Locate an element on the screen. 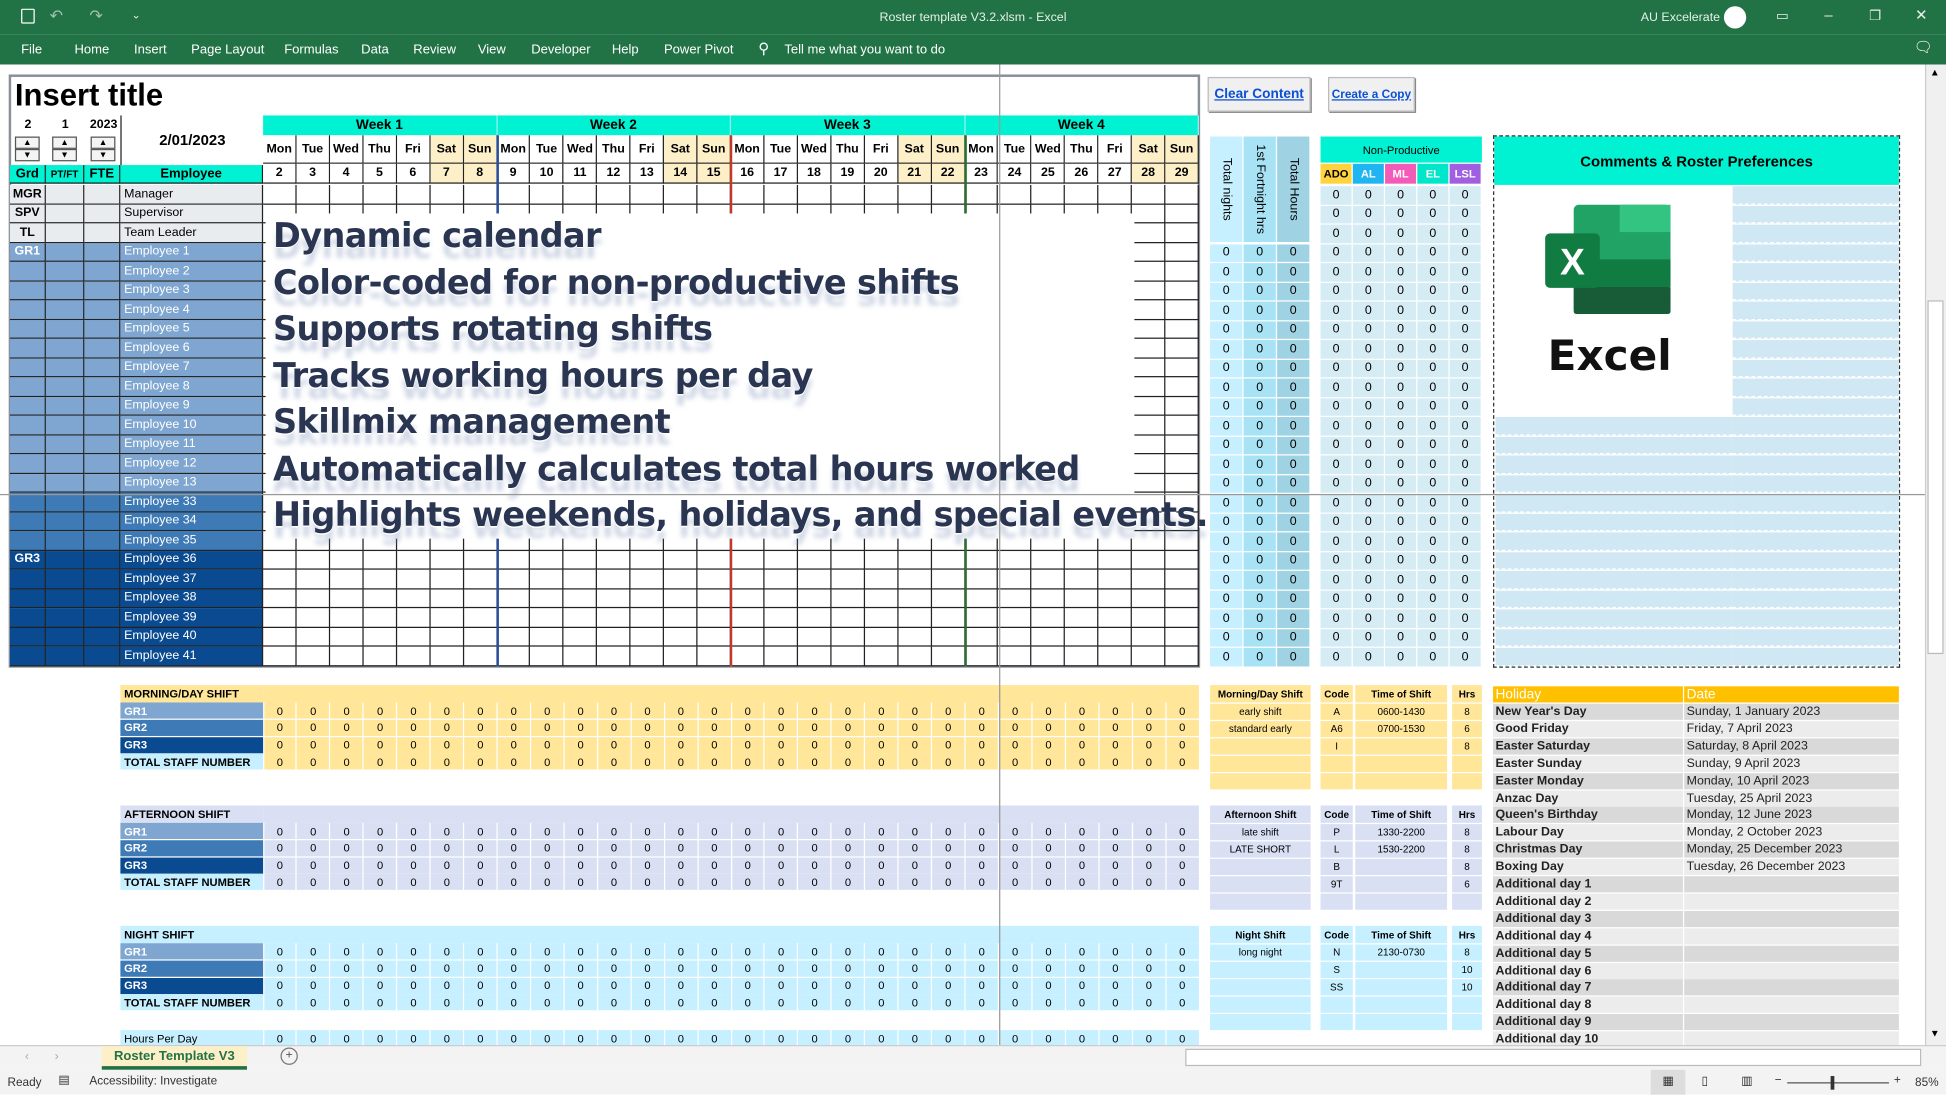 The width and height of the screenshot is (1946, 1095). holiday-date: Monday, 10 April 2023 is located at coordinates (1791, 780).